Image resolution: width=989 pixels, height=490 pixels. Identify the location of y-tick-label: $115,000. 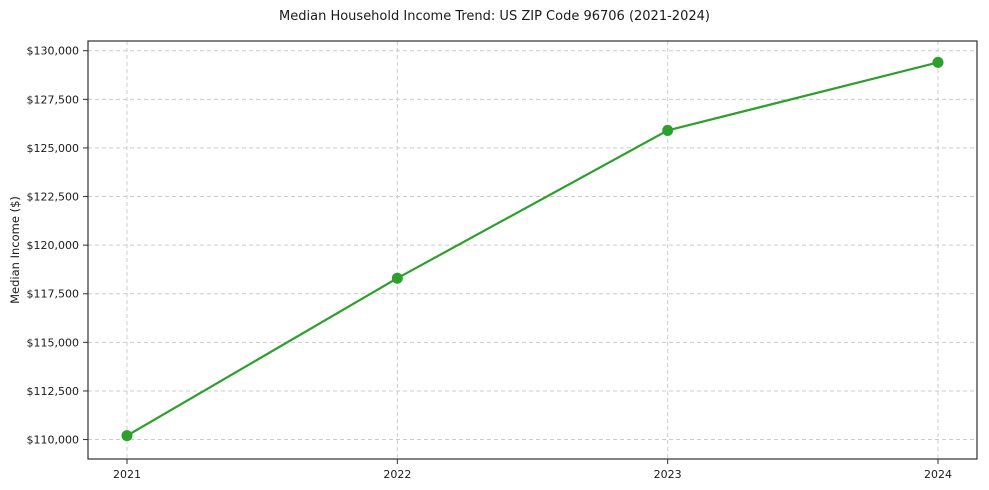
(53, 342).